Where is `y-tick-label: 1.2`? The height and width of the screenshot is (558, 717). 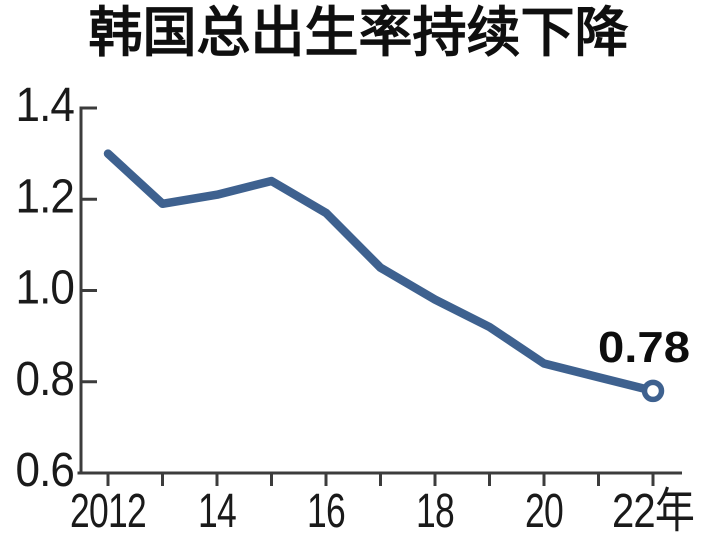
y-tick-label: 1.2 is located at coordinates (45, 196).